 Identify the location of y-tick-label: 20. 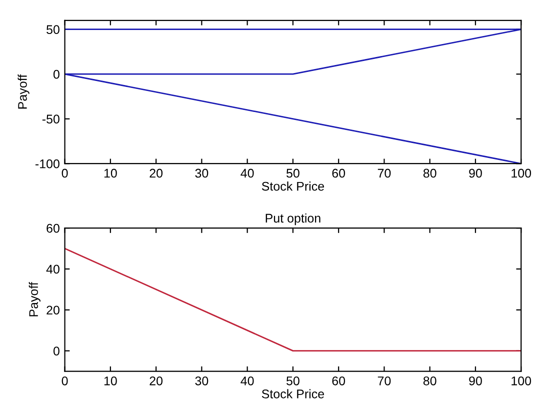
(53, 310).